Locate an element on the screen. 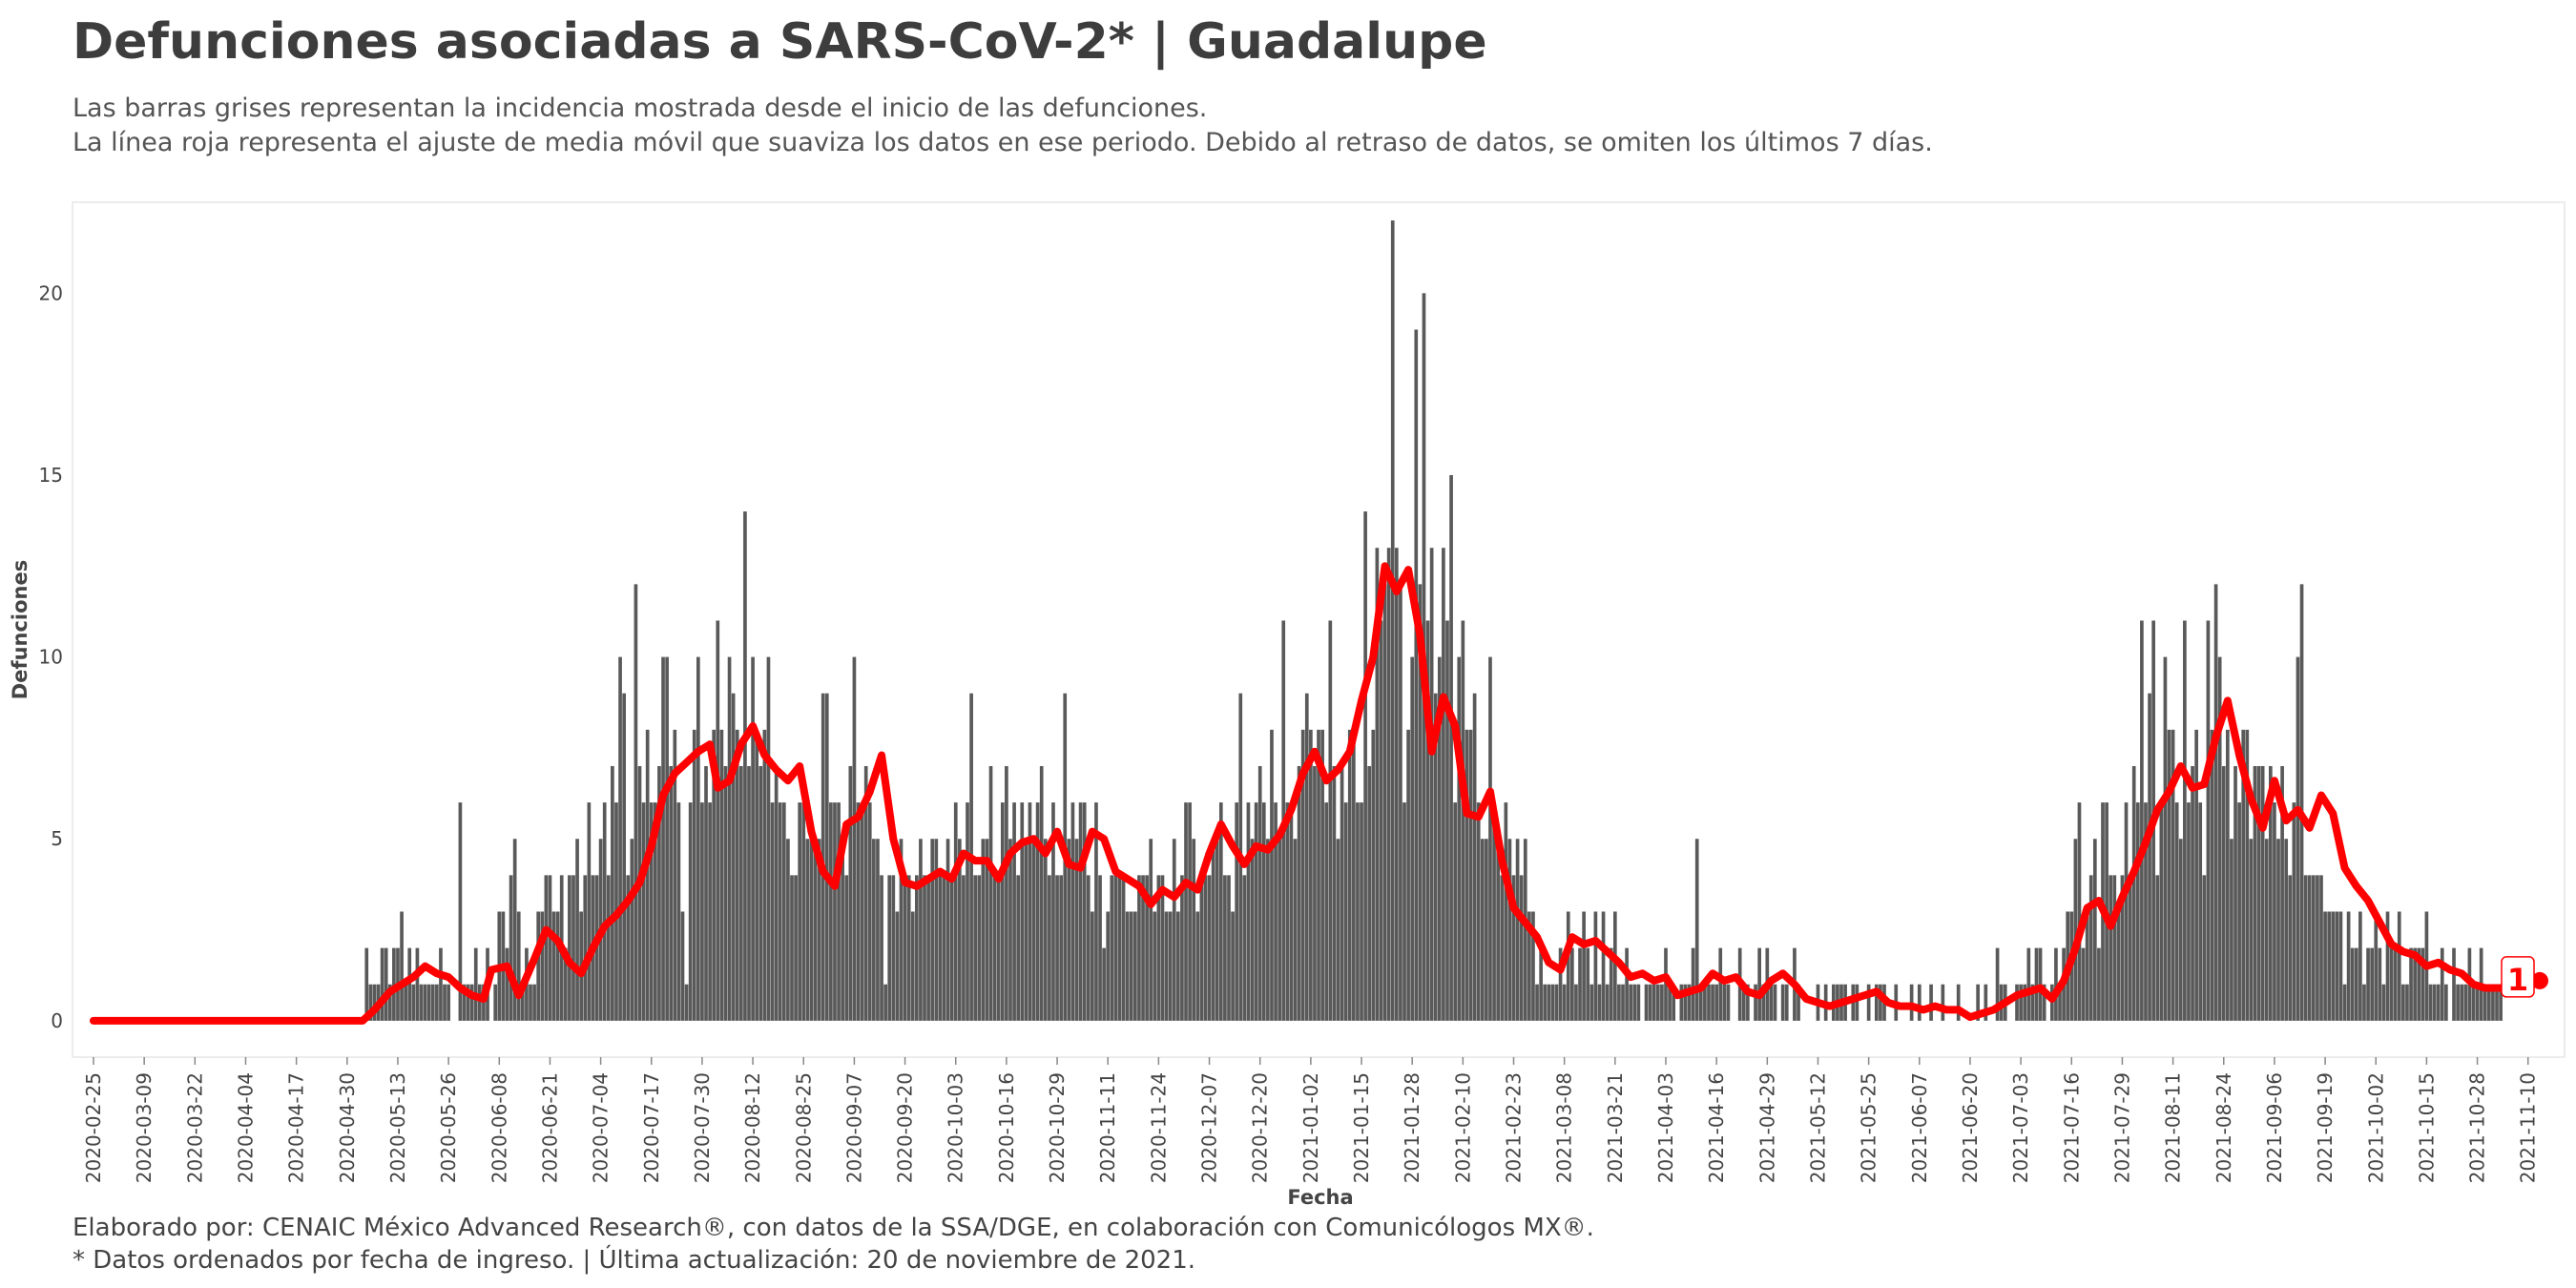  x-axis-label: Fecha is located at coordinates (1320, 1197).